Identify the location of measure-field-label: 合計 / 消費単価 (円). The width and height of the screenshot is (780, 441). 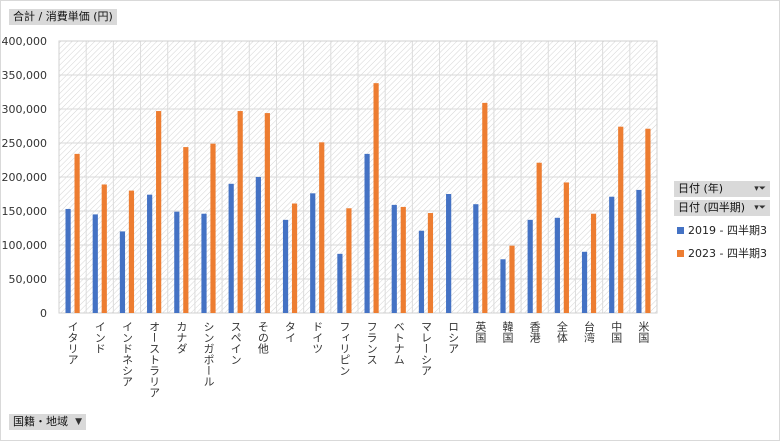
(63, 16).